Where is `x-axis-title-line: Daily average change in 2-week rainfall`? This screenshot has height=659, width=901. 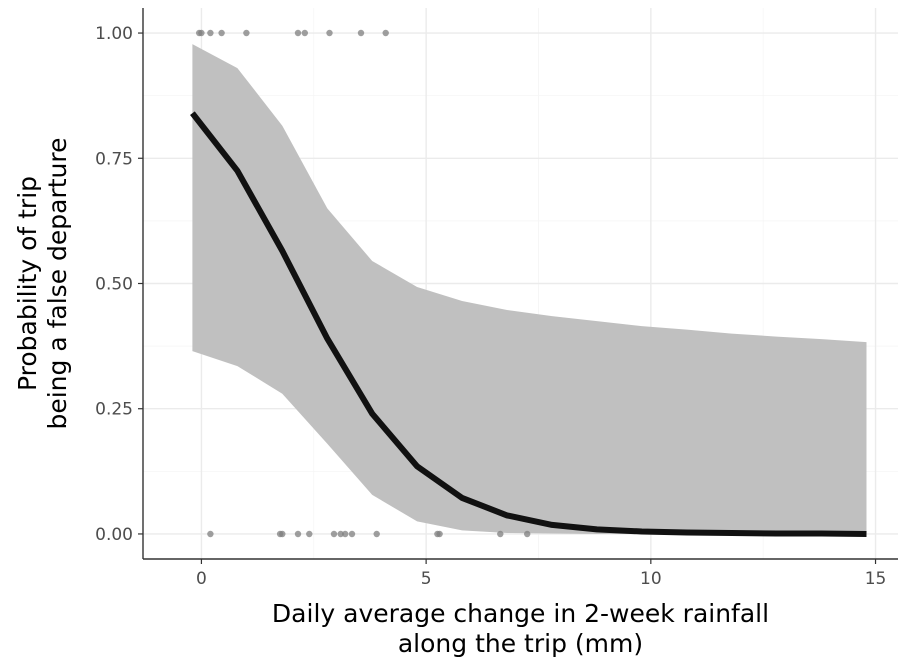 x-axis-title-line: Daily average change in 2-week rainfall is located at coordinates (520, 613).